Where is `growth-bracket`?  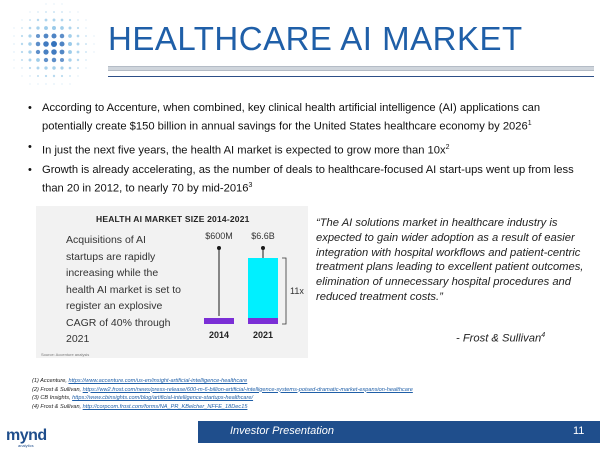
growth-bracket is located at coordinates (284, 291).